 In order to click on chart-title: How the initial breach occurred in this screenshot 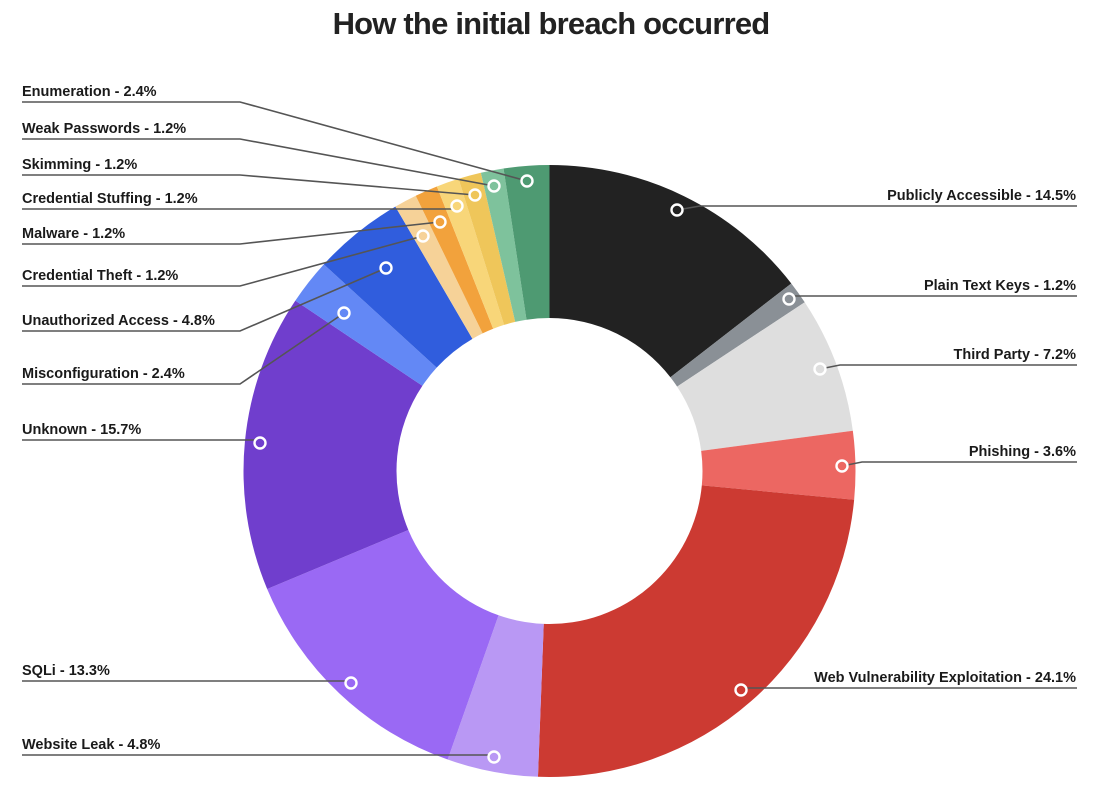, I will do `click(551, 23)`.